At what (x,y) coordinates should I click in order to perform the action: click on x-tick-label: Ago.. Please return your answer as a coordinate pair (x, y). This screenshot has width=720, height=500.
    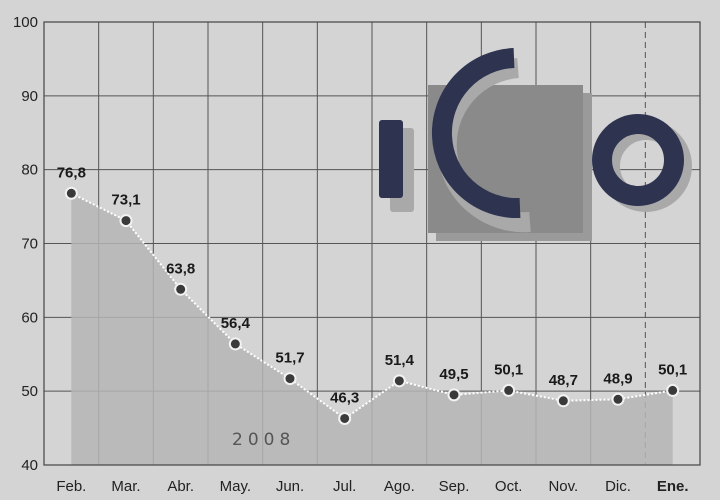
    Looking at the image, I should click on (399, 486).